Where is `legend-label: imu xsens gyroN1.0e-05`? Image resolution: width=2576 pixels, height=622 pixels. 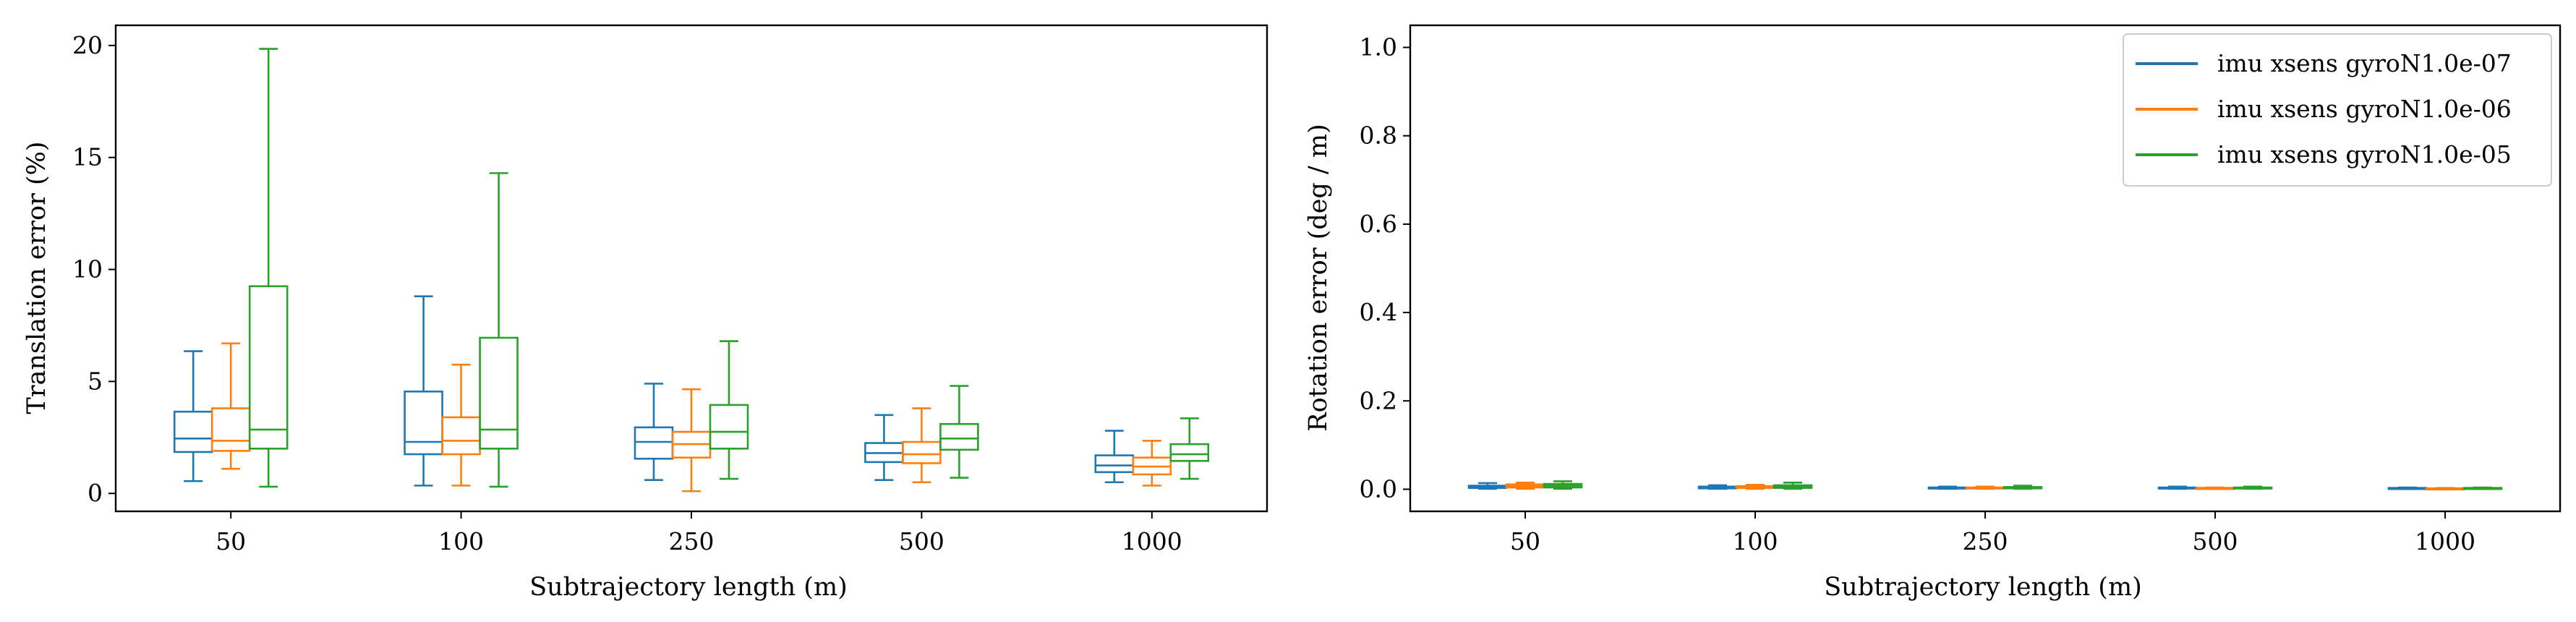 legend-label: imu xsens gyroN1.0e-05 is located at coordinates (2364, 154).